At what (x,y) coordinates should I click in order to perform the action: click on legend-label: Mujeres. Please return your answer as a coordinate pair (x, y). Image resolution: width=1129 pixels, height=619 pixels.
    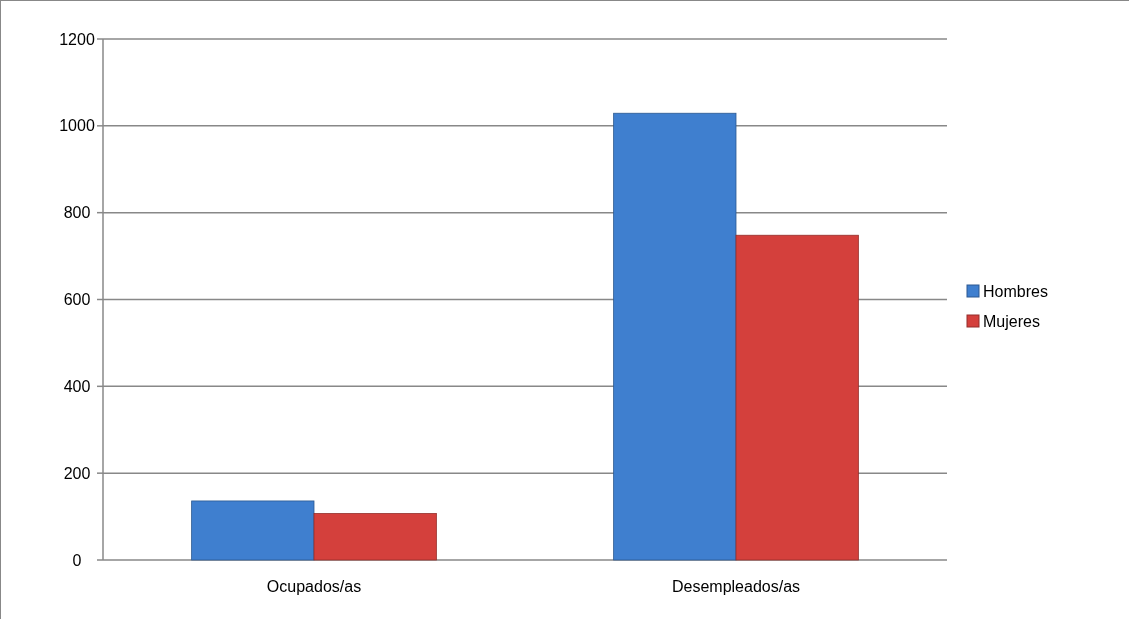
    Looking at the image, I should click on (1011, 321).